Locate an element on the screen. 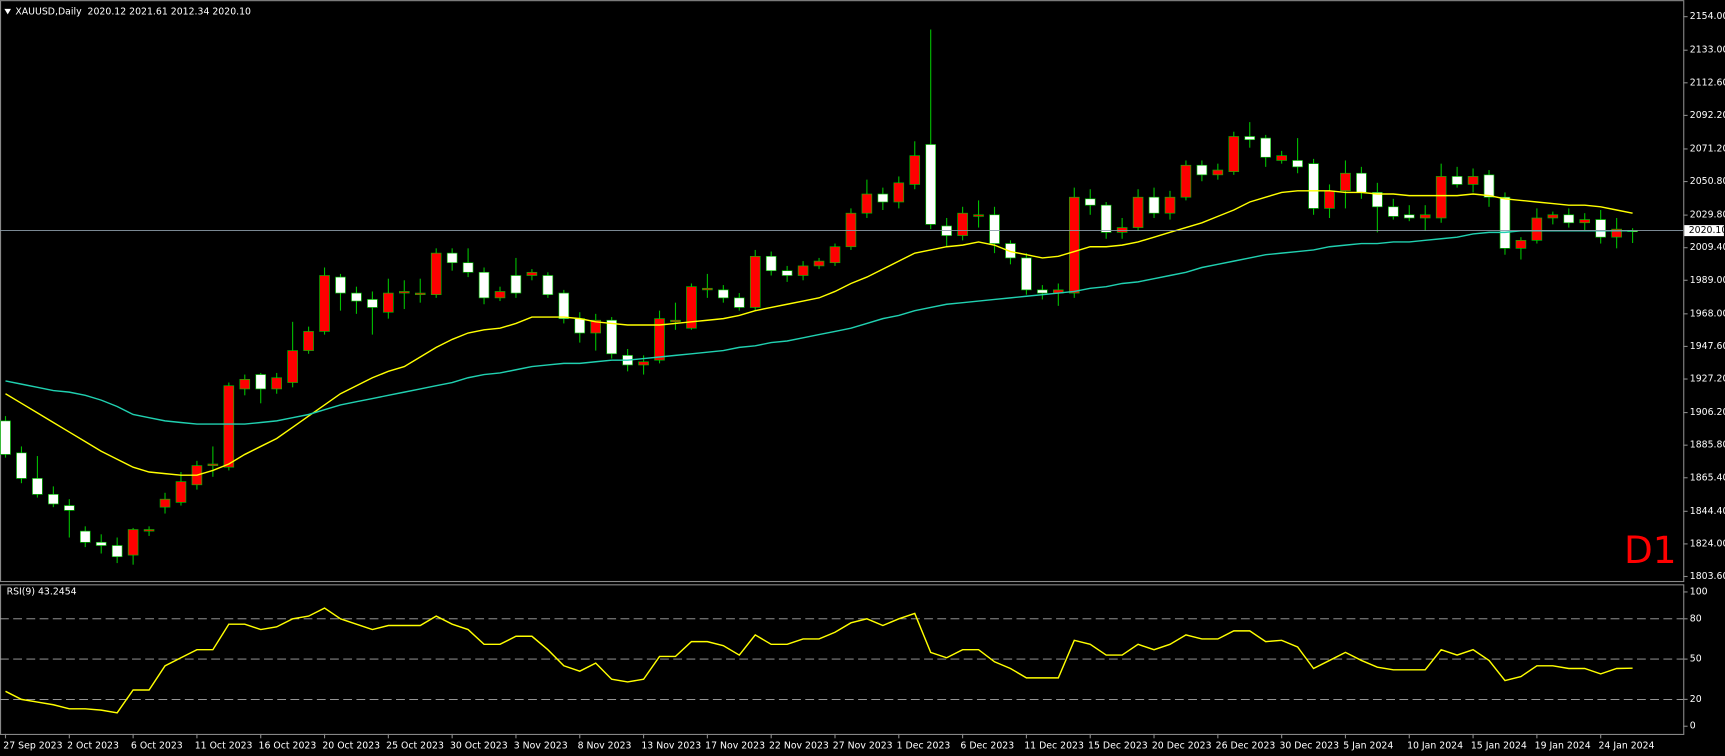  y-tick-label: 1947.60 is located at coordinates (1707, 346).